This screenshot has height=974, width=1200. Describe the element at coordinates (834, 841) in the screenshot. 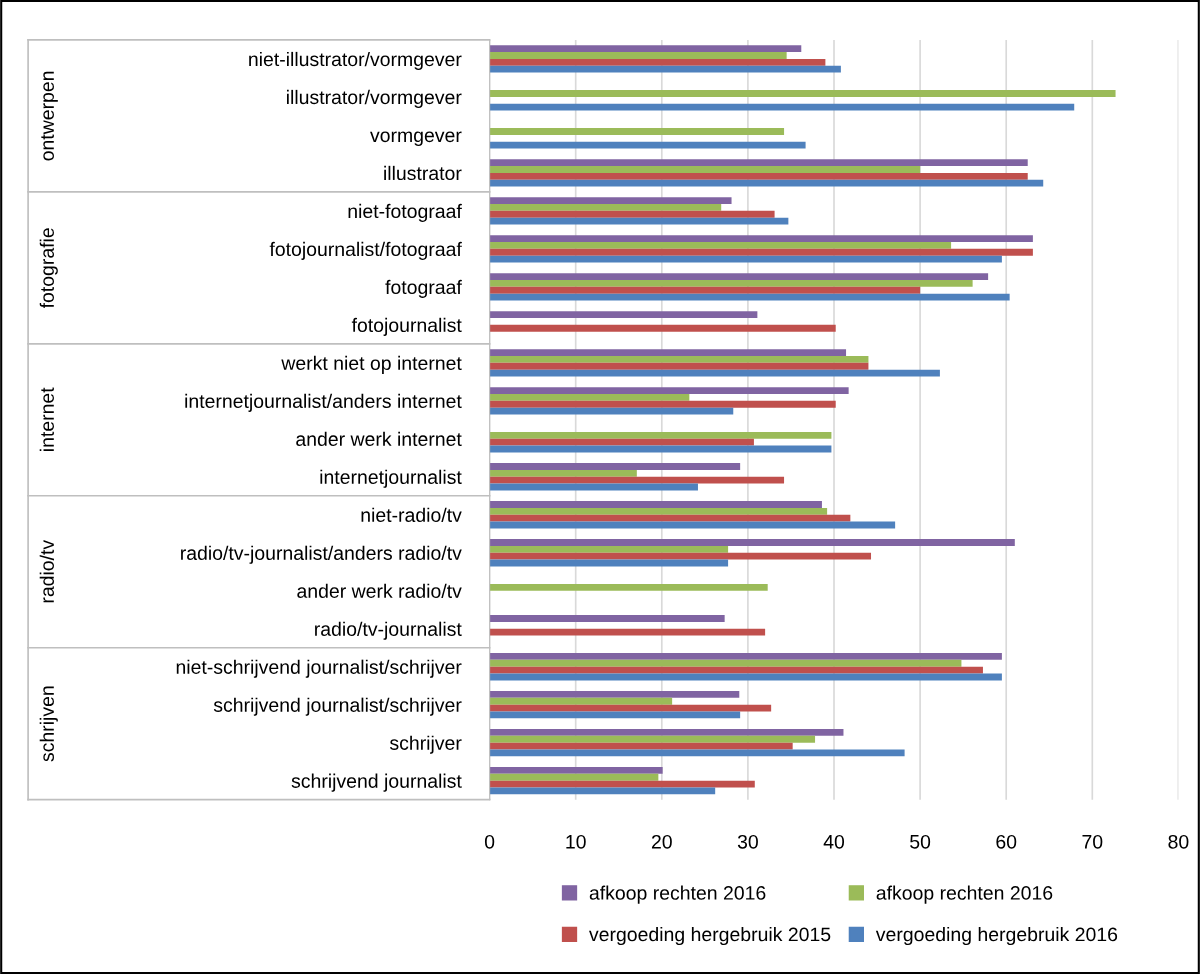

I see `x-tick-label: 40` at that location.